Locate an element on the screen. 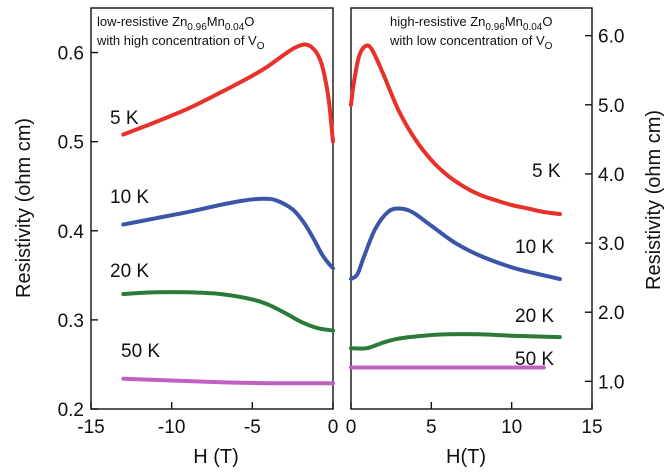  left-label-20k: 20 K is located at coordinates (129, 271).